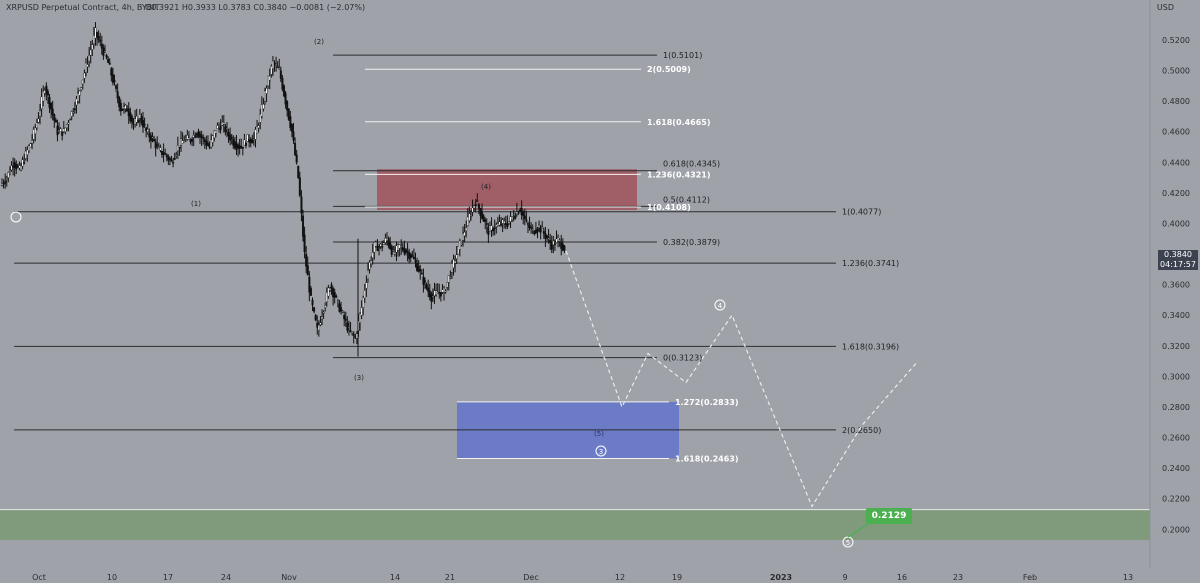 The width and height of the screenshot is (1200, 583). Describe the element at coordinates (83, 7) in the screenshot. I see `symbol-header: XRPUSD Perpetual Contract, 4h, BYBIT` at that location.